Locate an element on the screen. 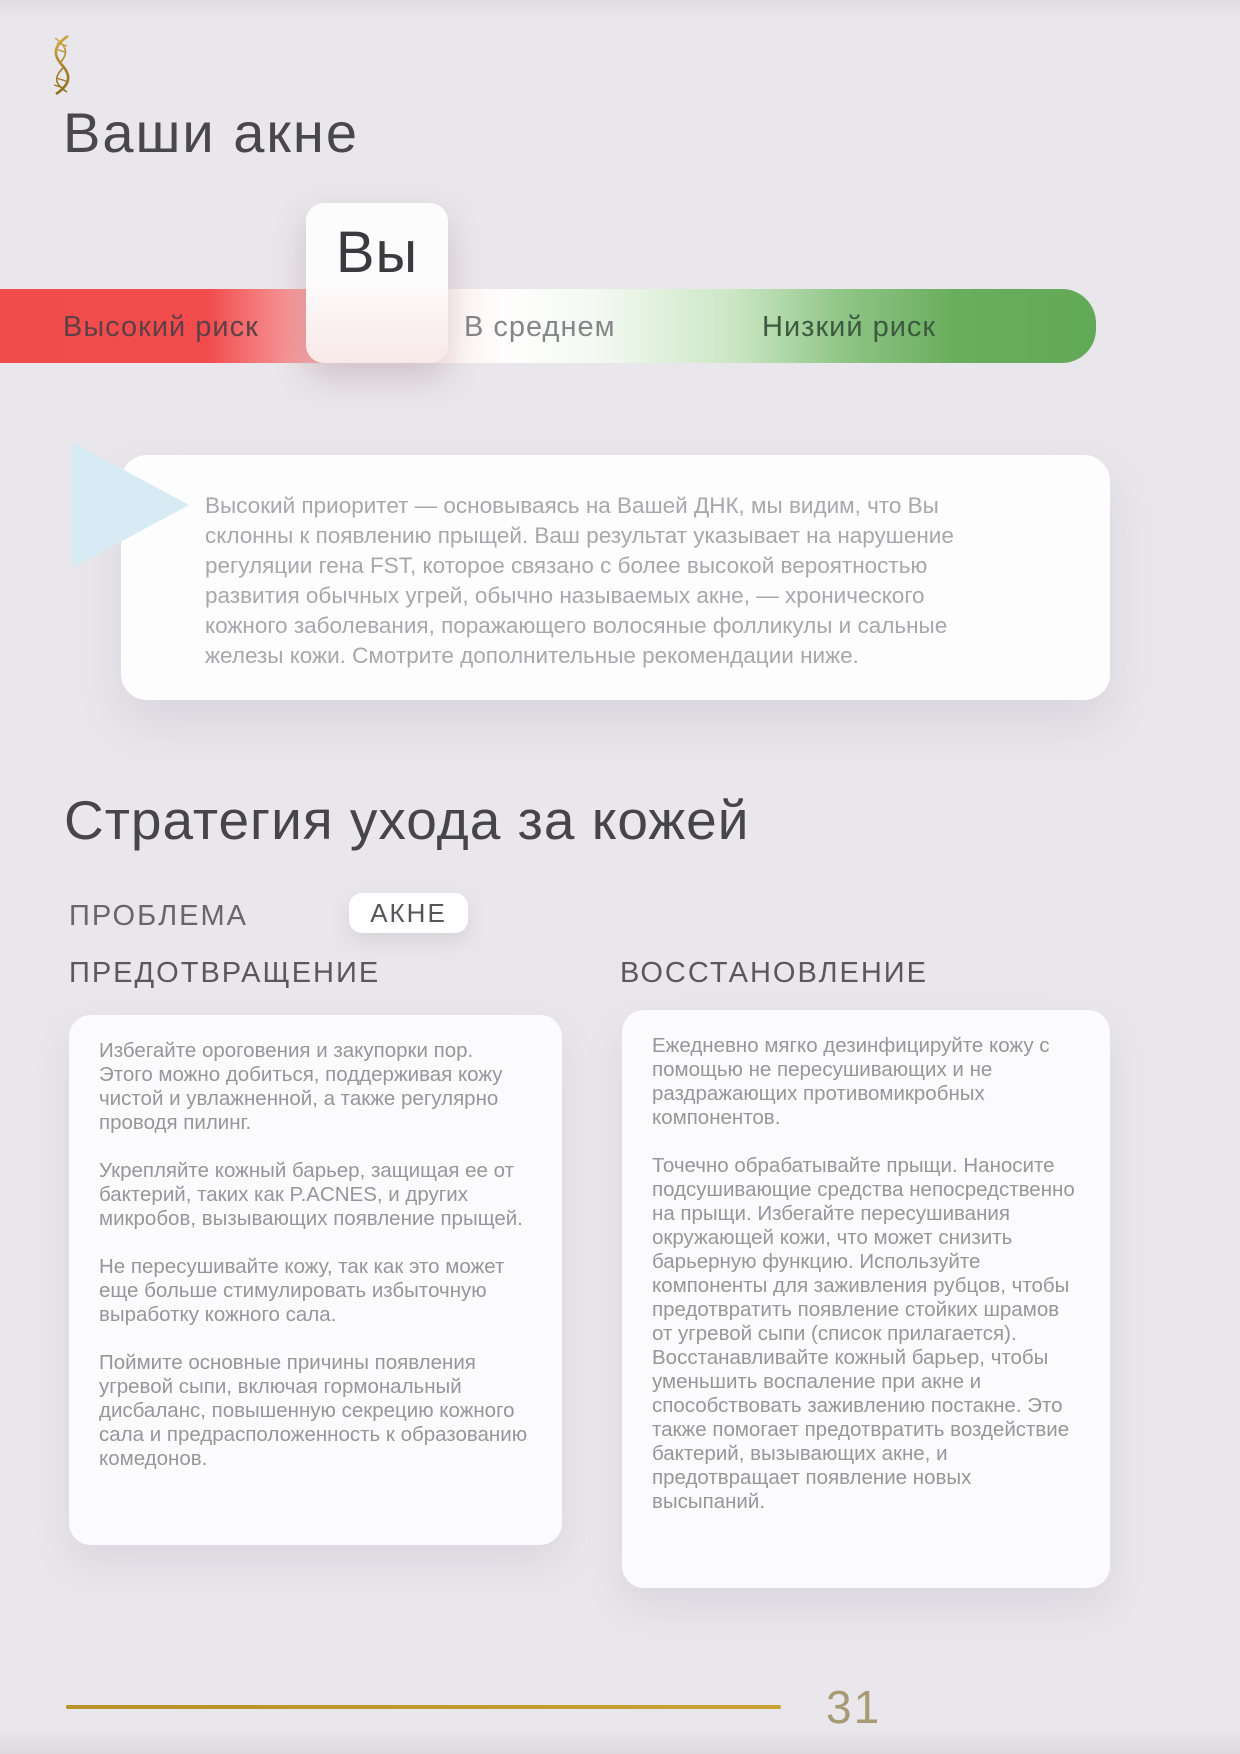  your-position-marker: Вы is located at coordinates (377, 283).